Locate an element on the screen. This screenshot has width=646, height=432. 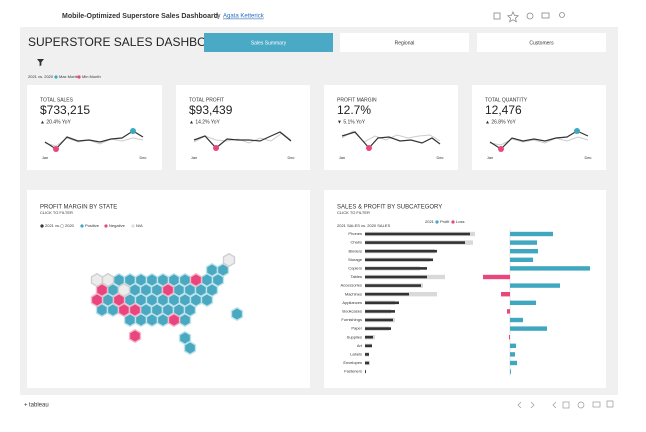
legend-comparison: 2021 vs. 2020 is located at coordinates (41, 76).